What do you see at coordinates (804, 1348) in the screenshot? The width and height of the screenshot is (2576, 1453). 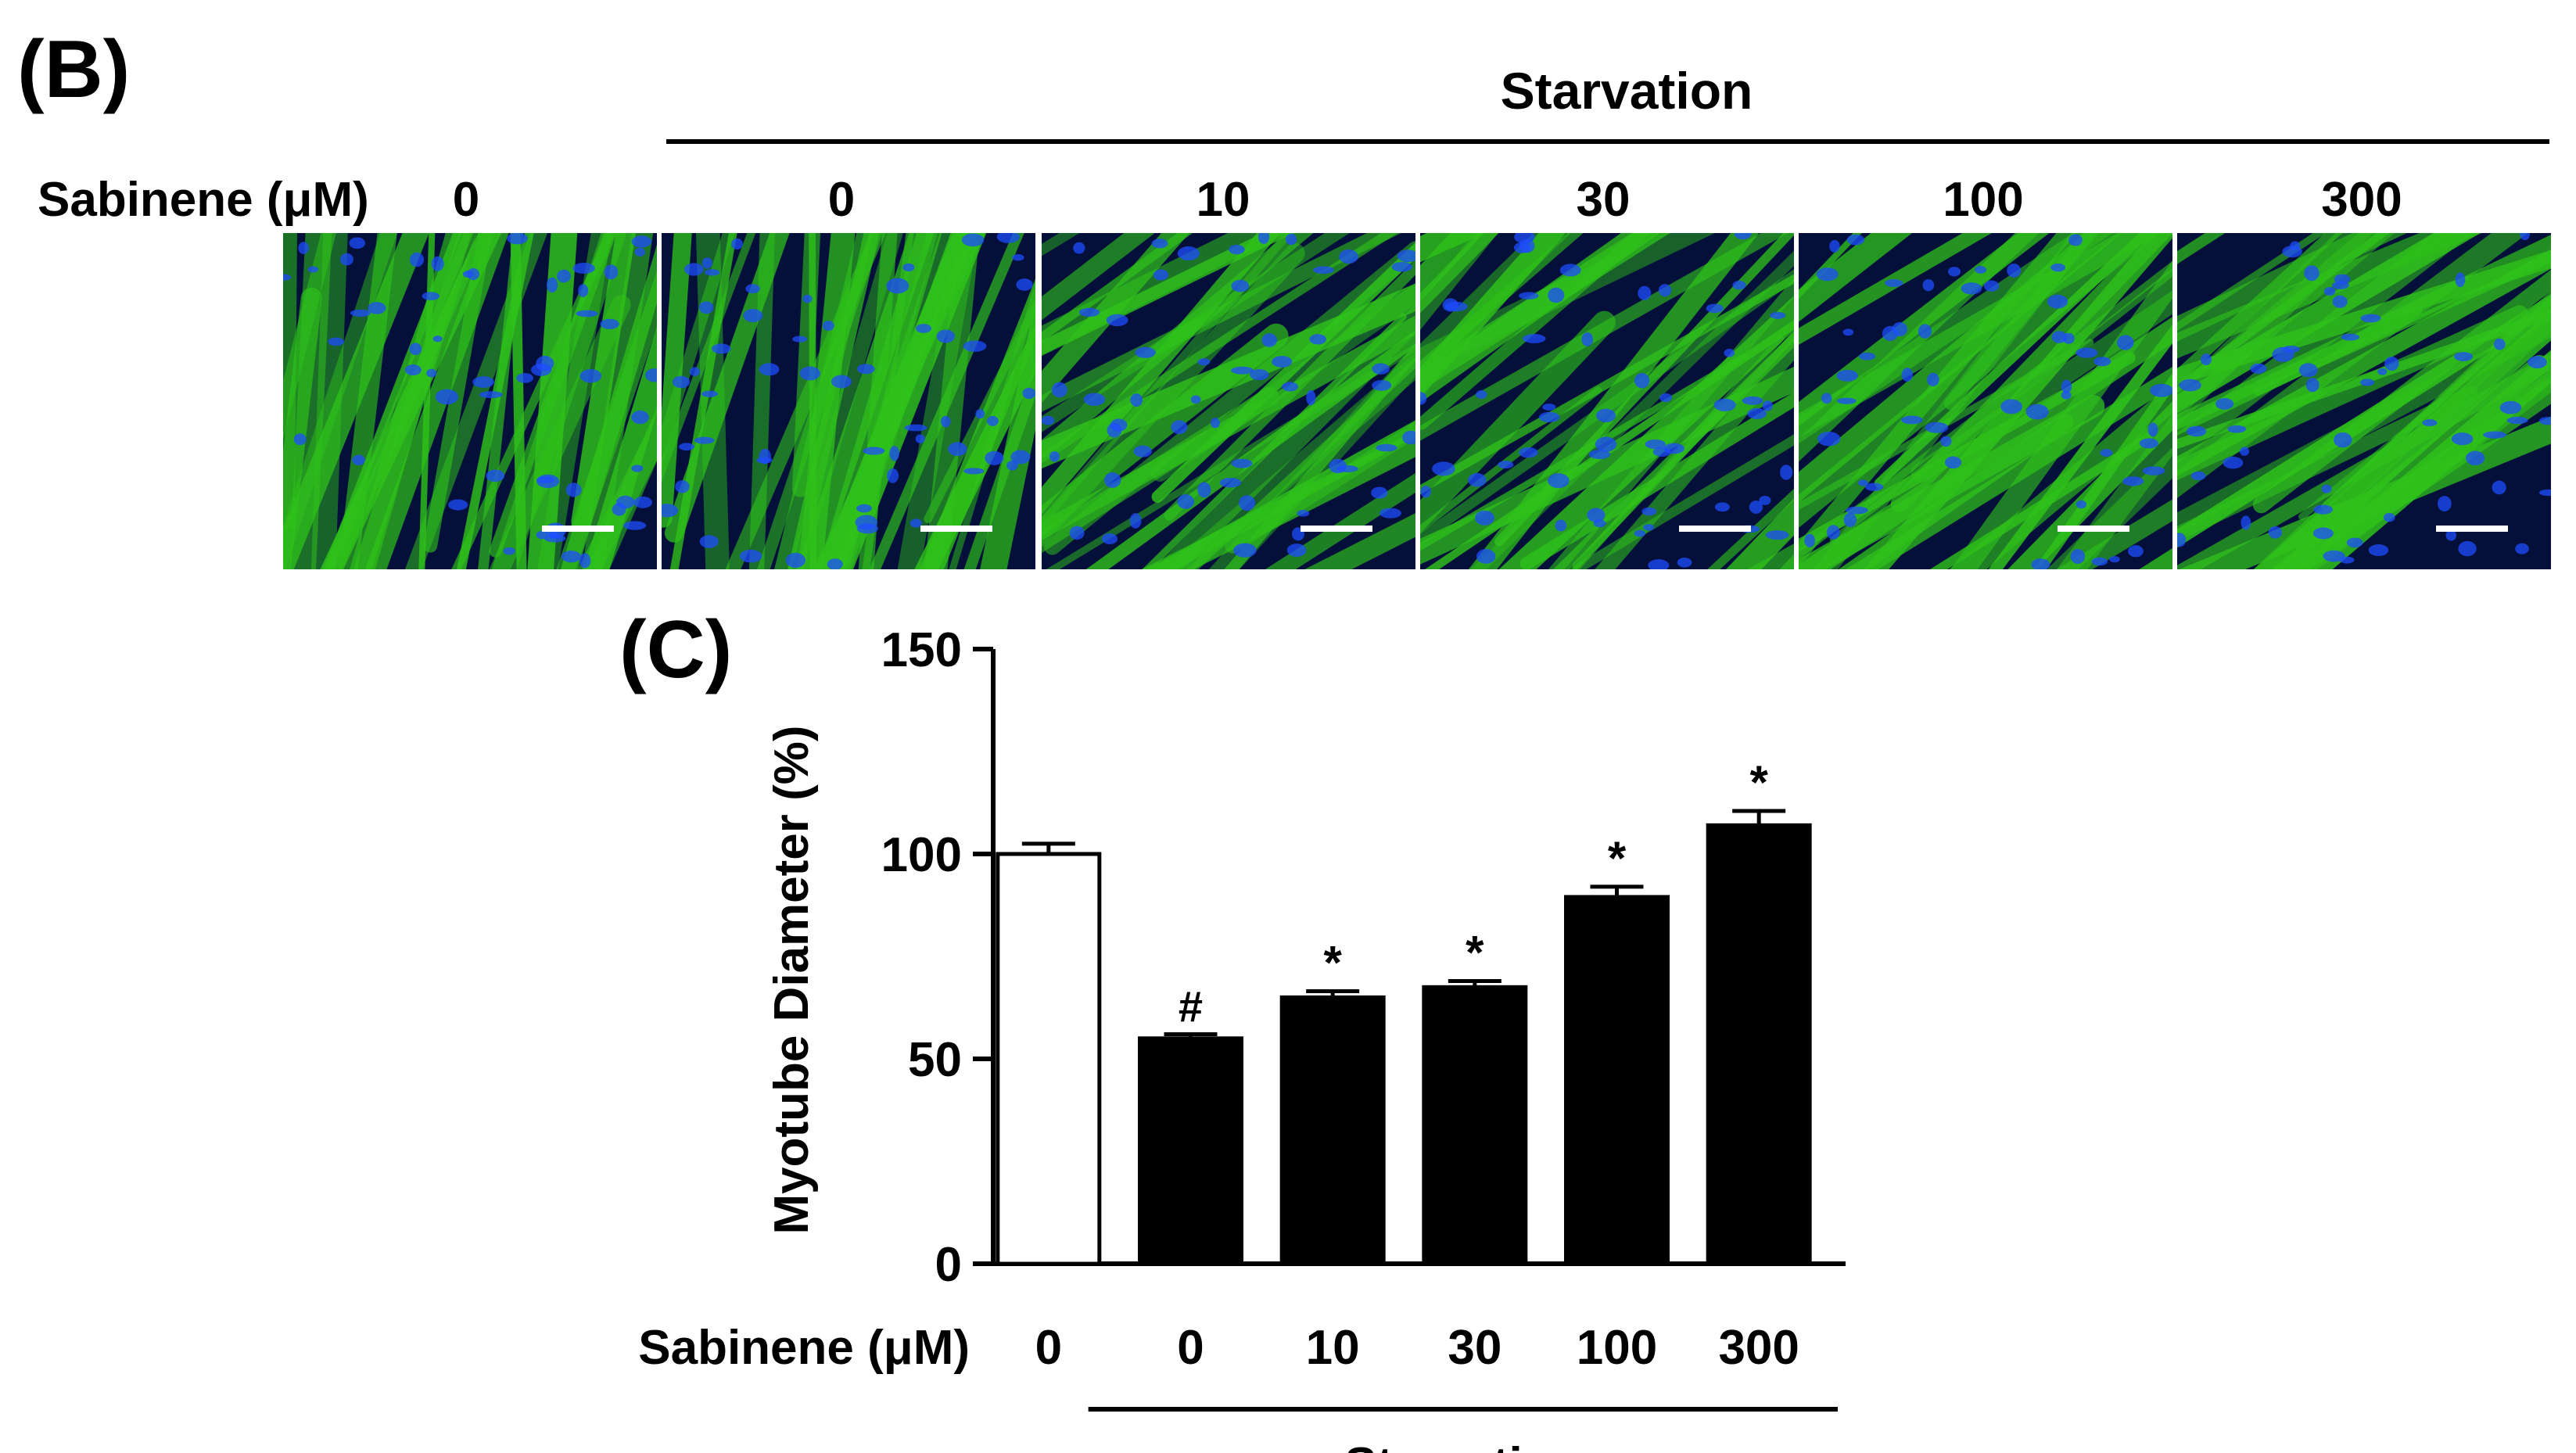 I see `x-axis-label: Sabinene (μM)` at bounding box center [804, 1348].